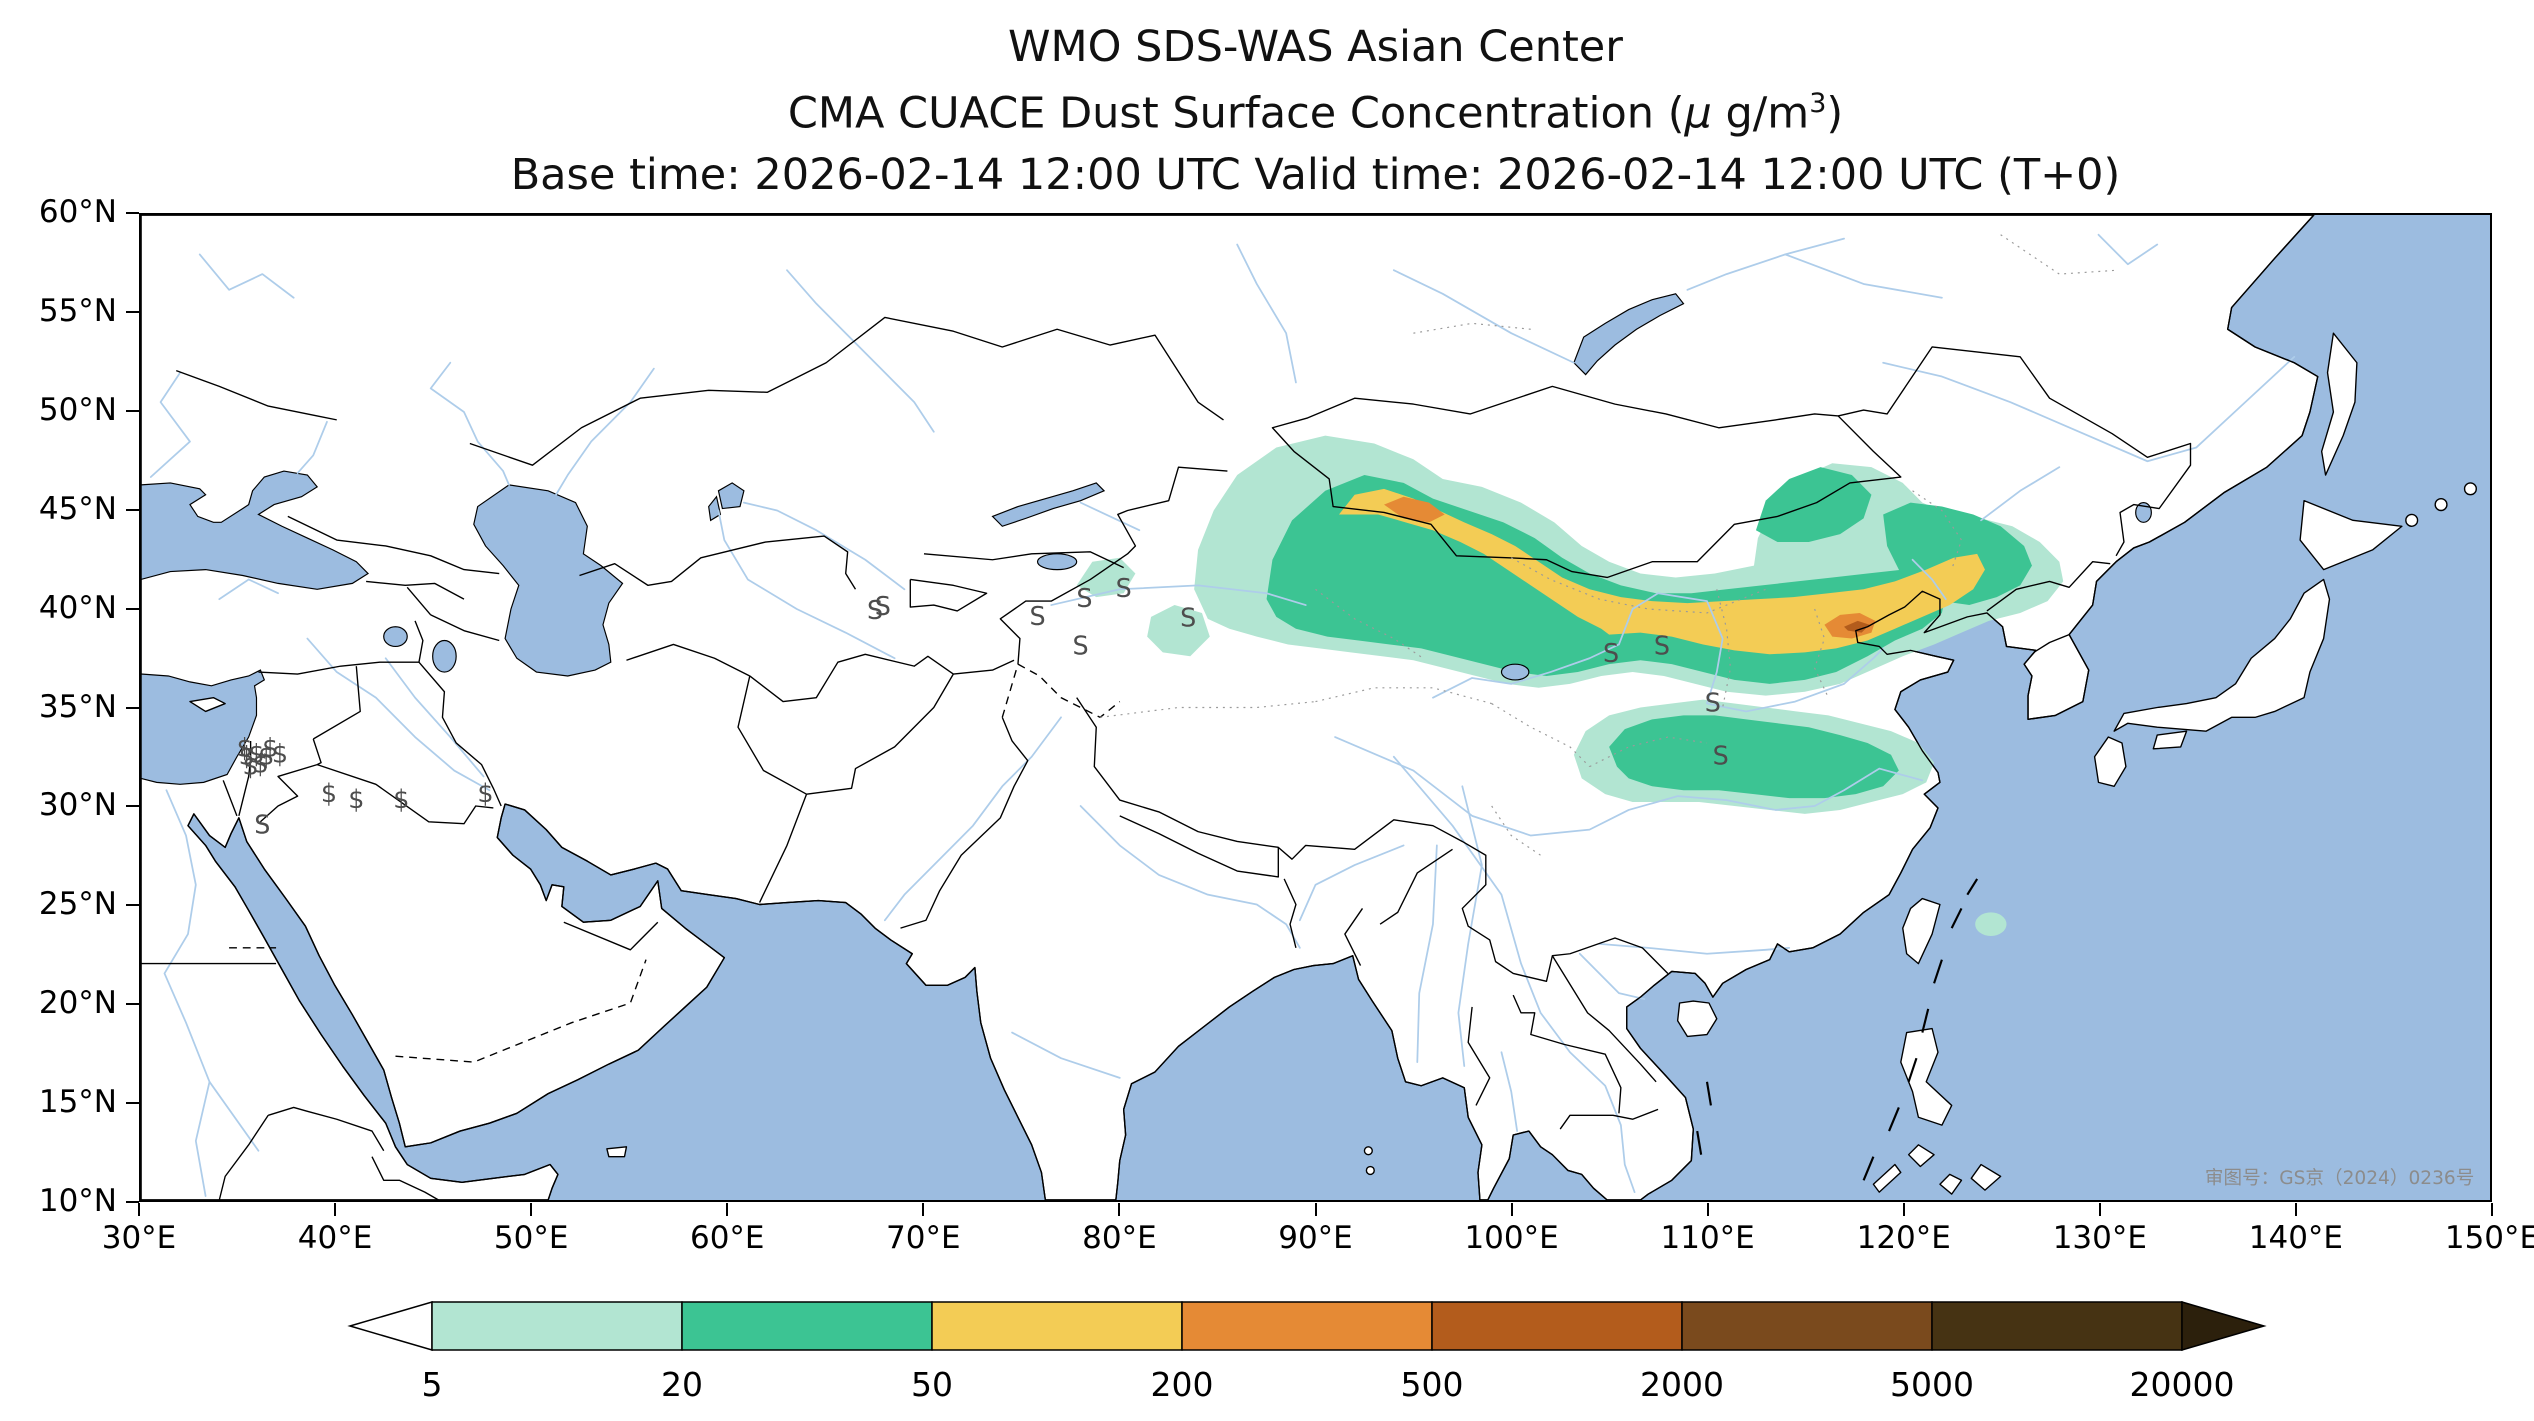  Describe the element at coordinates (312, 447) in the screenshot. I see `river-don` at that location.